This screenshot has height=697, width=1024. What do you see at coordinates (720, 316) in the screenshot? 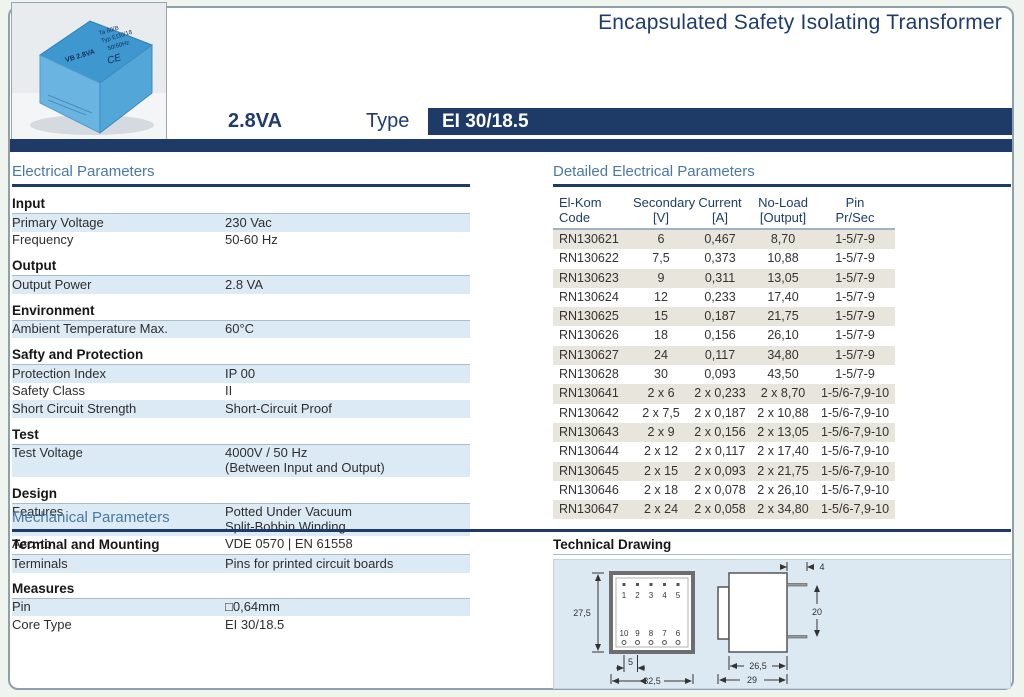
I see `cell-current: 0,187` at bounding box center [720, 316].